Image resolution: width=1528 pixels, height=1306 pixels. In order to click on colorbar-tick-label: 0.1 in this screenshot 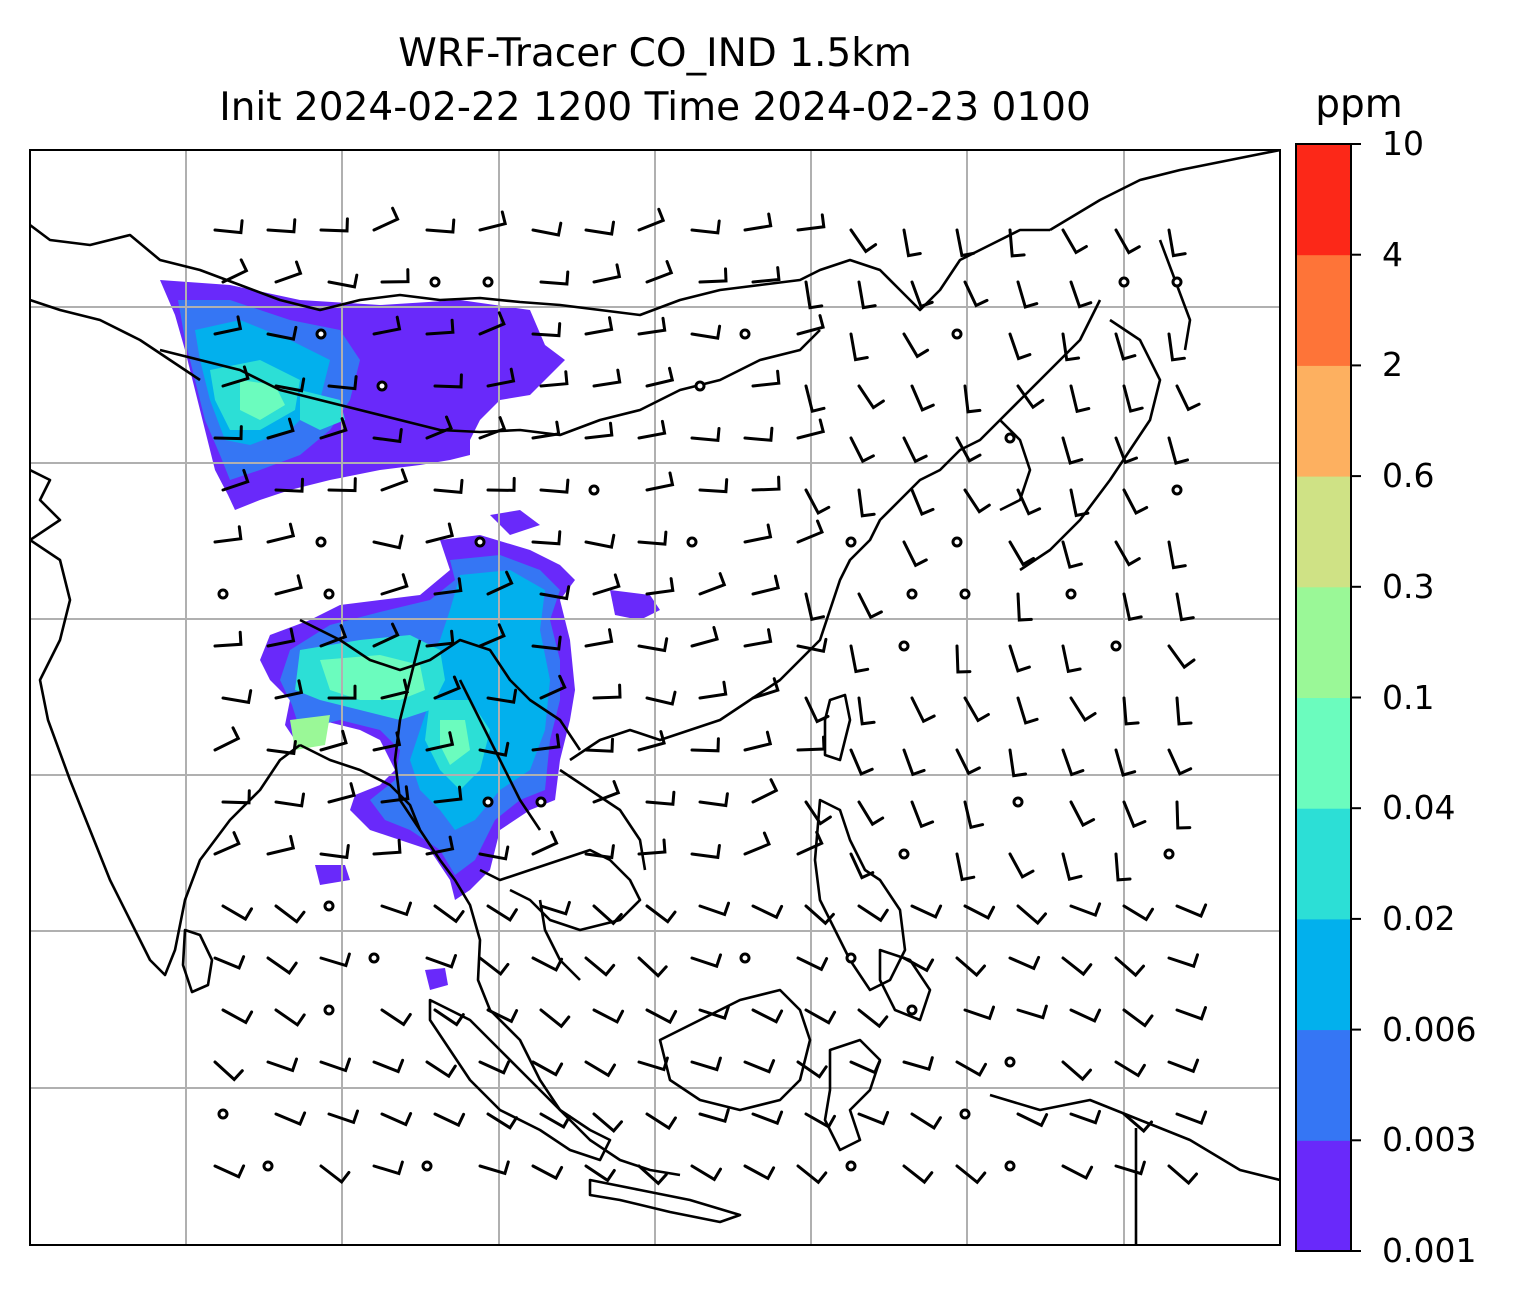, I will do `click(1408, 697)`.